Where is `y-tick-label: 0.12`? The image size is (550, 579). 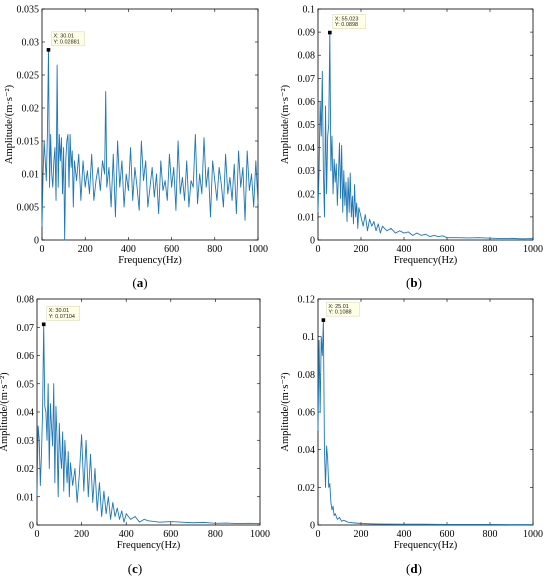
y-tick-label: 0.12 is located at coordinates (307, 300).